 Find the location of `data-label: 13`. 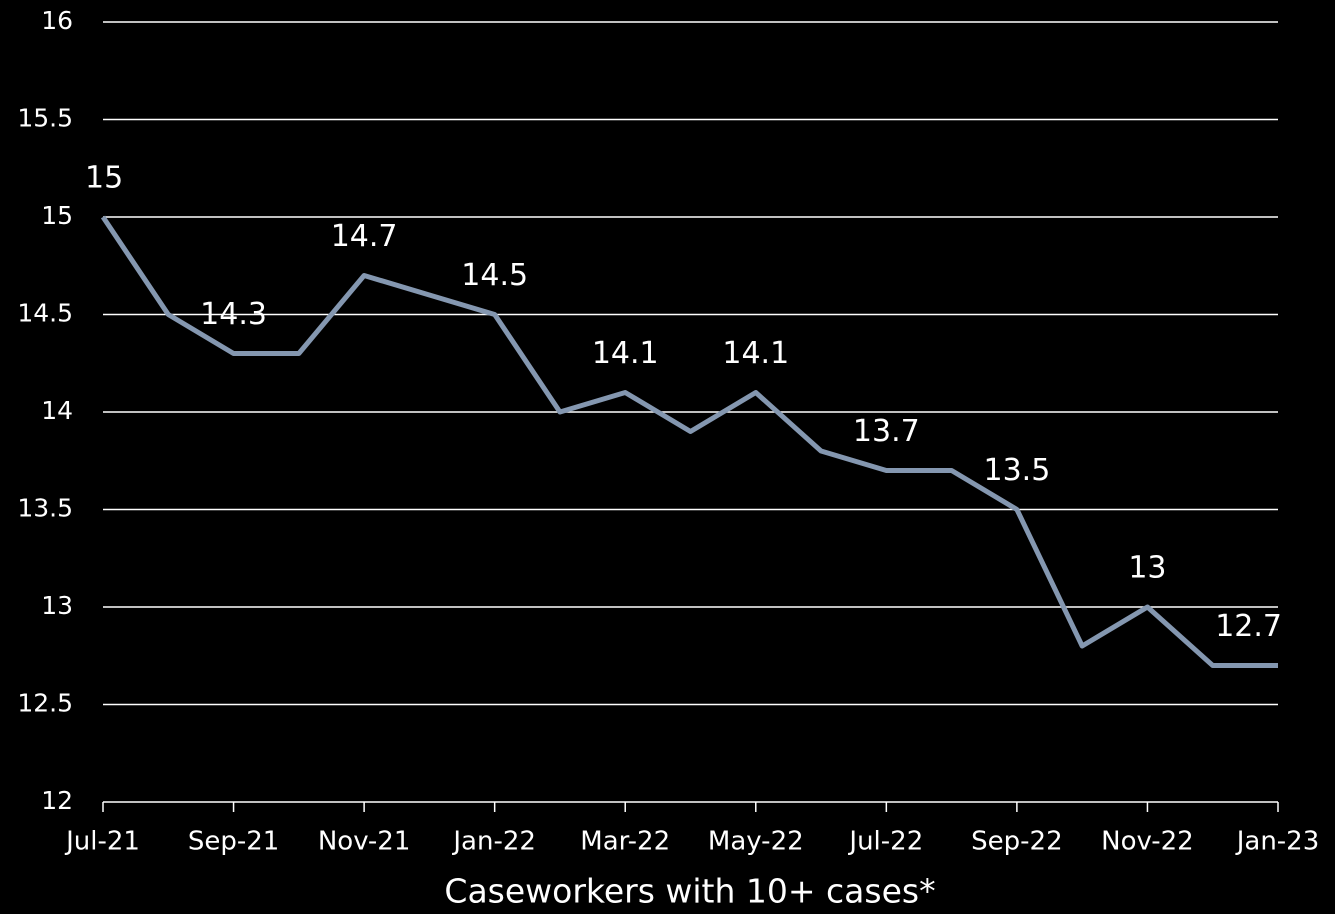

data-label: 13 is located at coordinates (1147, 568).